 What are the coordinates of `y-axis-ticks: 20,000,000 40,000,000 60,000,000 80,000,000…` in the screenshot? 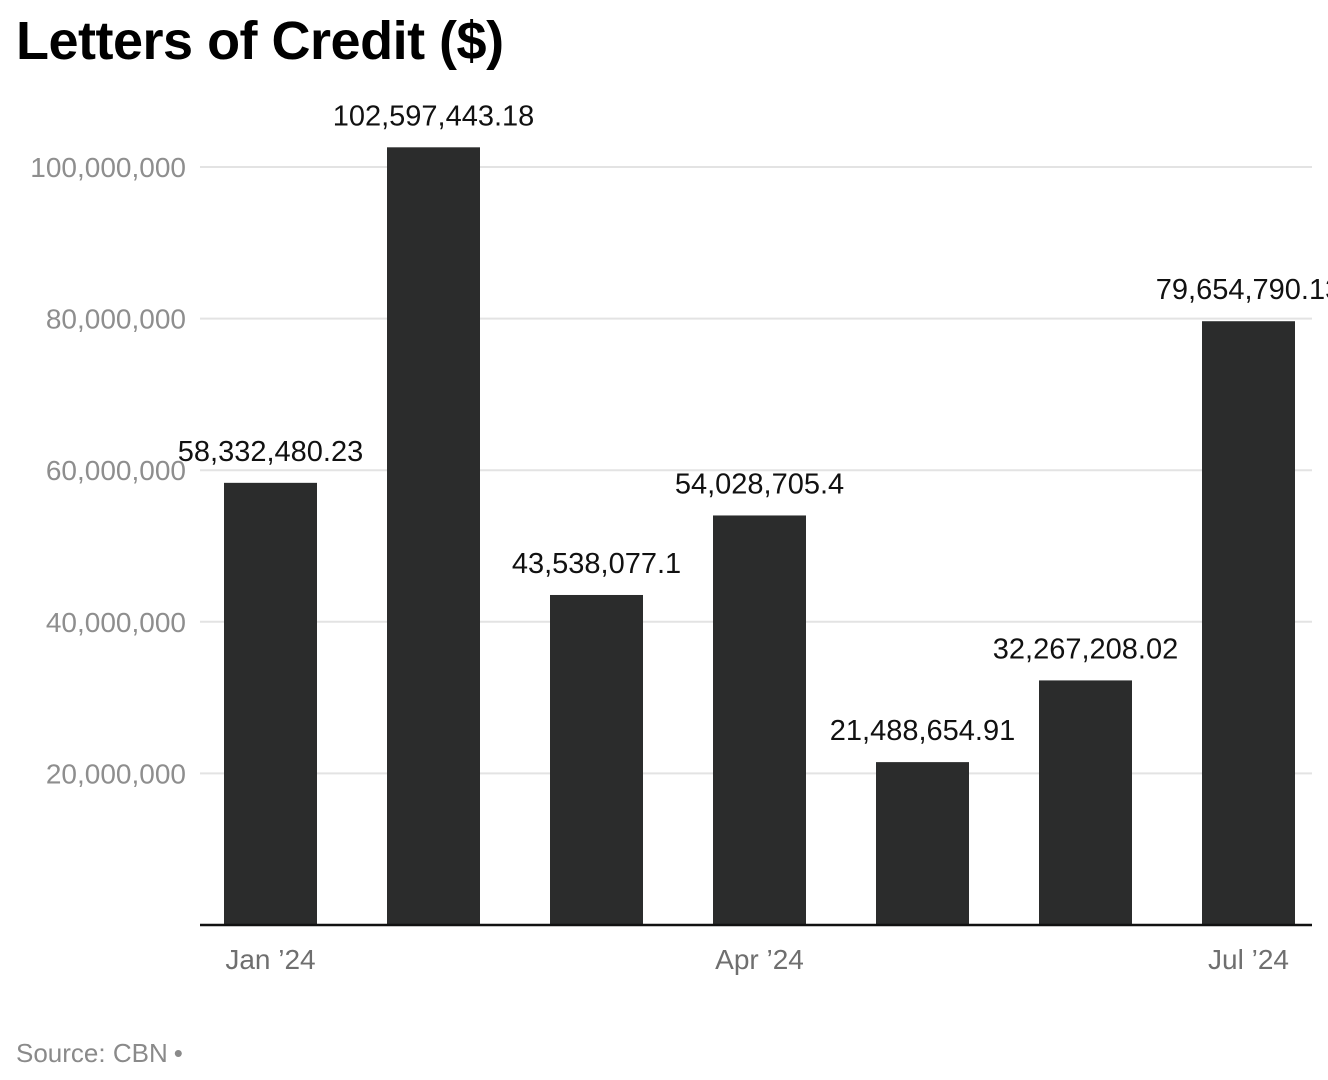 It's located at (108, 470).